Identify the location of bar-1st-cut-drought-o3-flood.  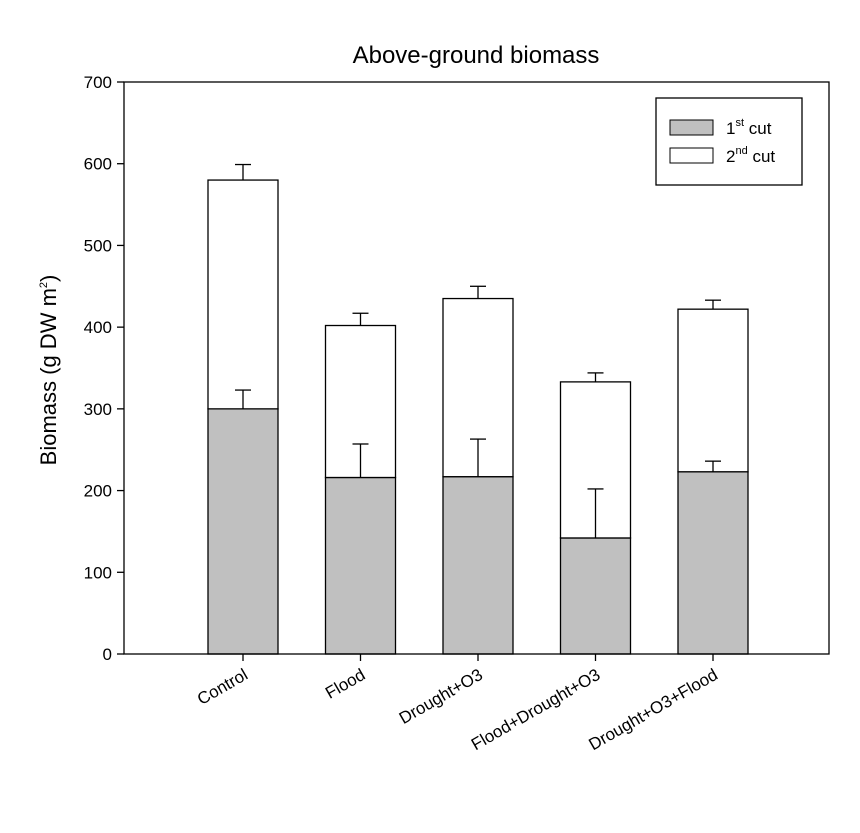
(713, 563).